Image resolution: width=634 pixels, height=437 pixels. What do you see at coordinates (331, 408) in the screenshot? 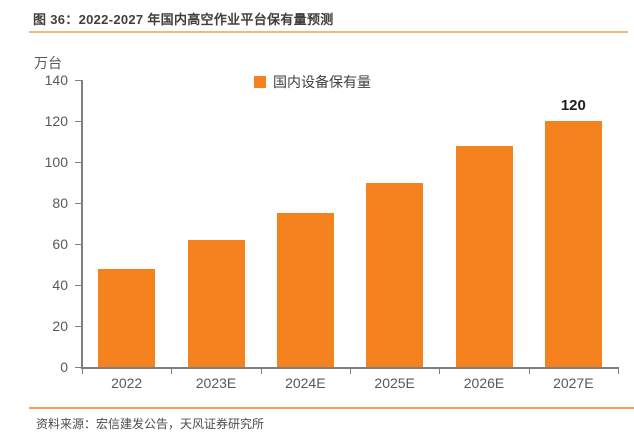
I see `source-divider` at bounding box center [331, 408].